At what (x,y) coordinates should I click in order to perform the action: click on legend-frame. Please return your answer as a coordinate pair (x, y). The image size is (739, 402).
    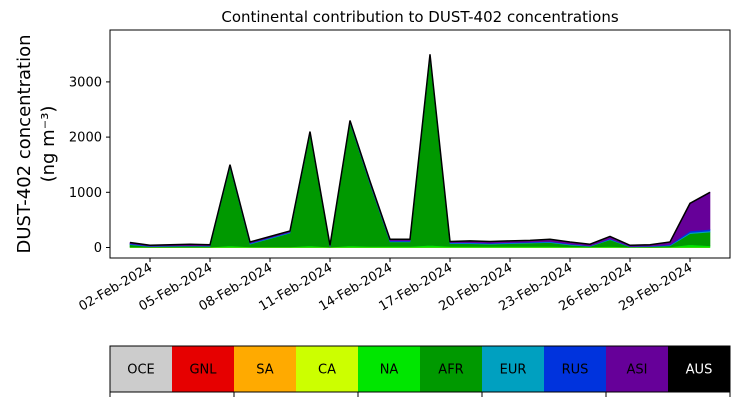
    Looking at the image, I should click on (420, 369).